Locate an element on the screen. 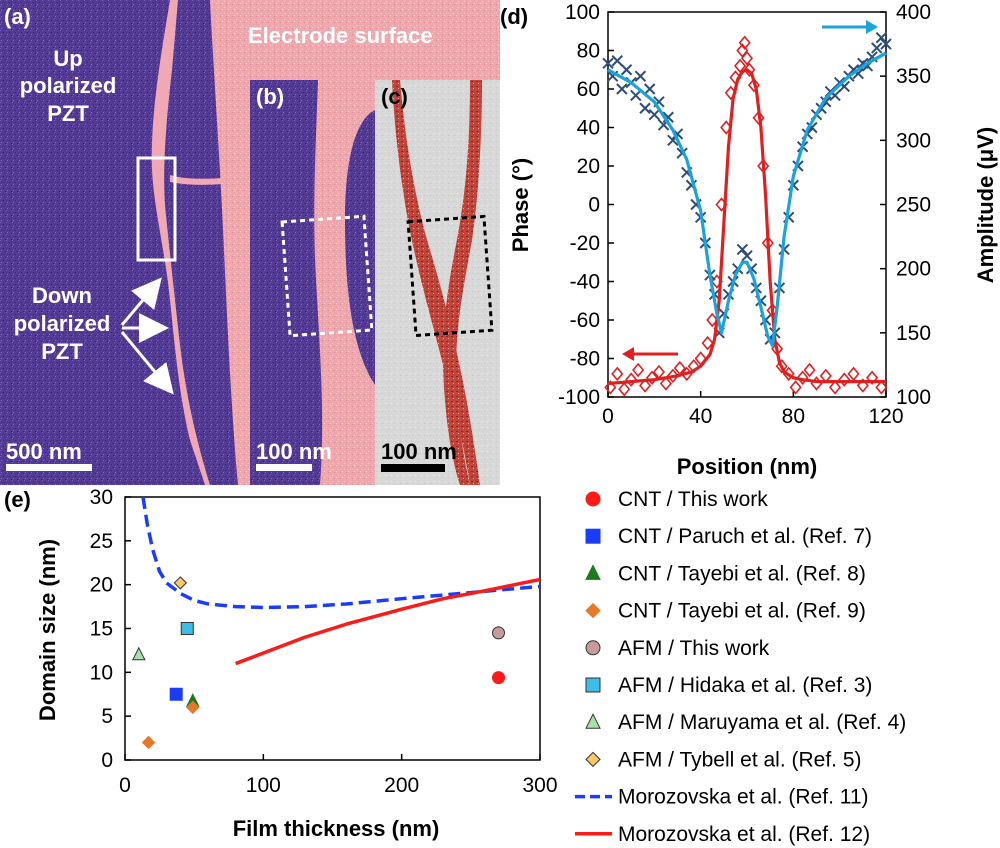 The height and width of the screenshot is (848, 1000). up-text-1: Up is located at coordinates (67, 58).